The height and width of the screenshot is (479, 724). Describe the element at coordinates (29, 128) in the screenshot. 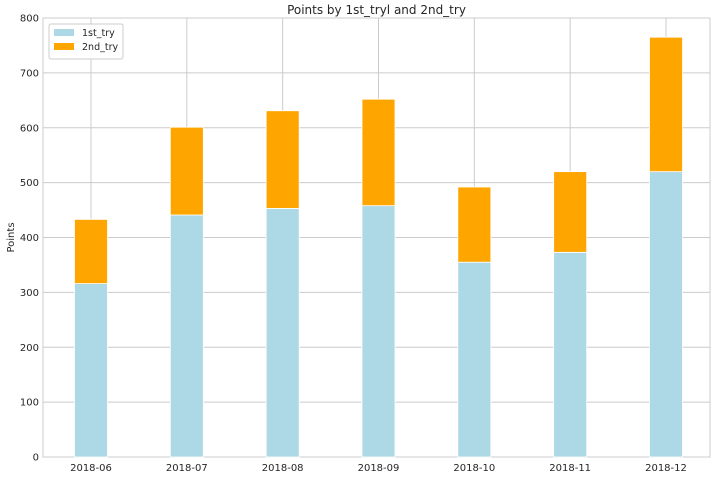

I see `y-tick-label: 600` at that location.